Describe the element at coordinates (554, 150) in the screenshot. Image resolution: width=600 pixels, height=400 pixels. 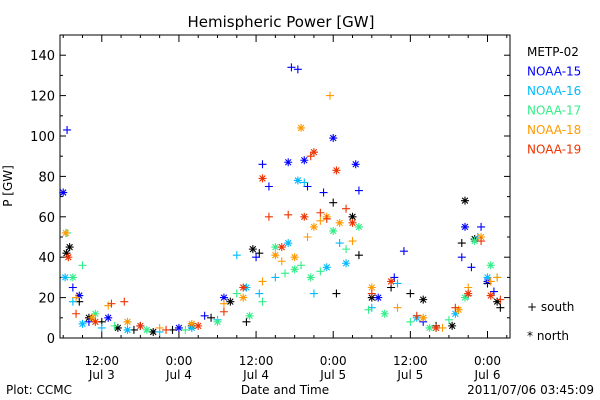
I see `legend-entry-noaa-19: NOAA-19` at that location.